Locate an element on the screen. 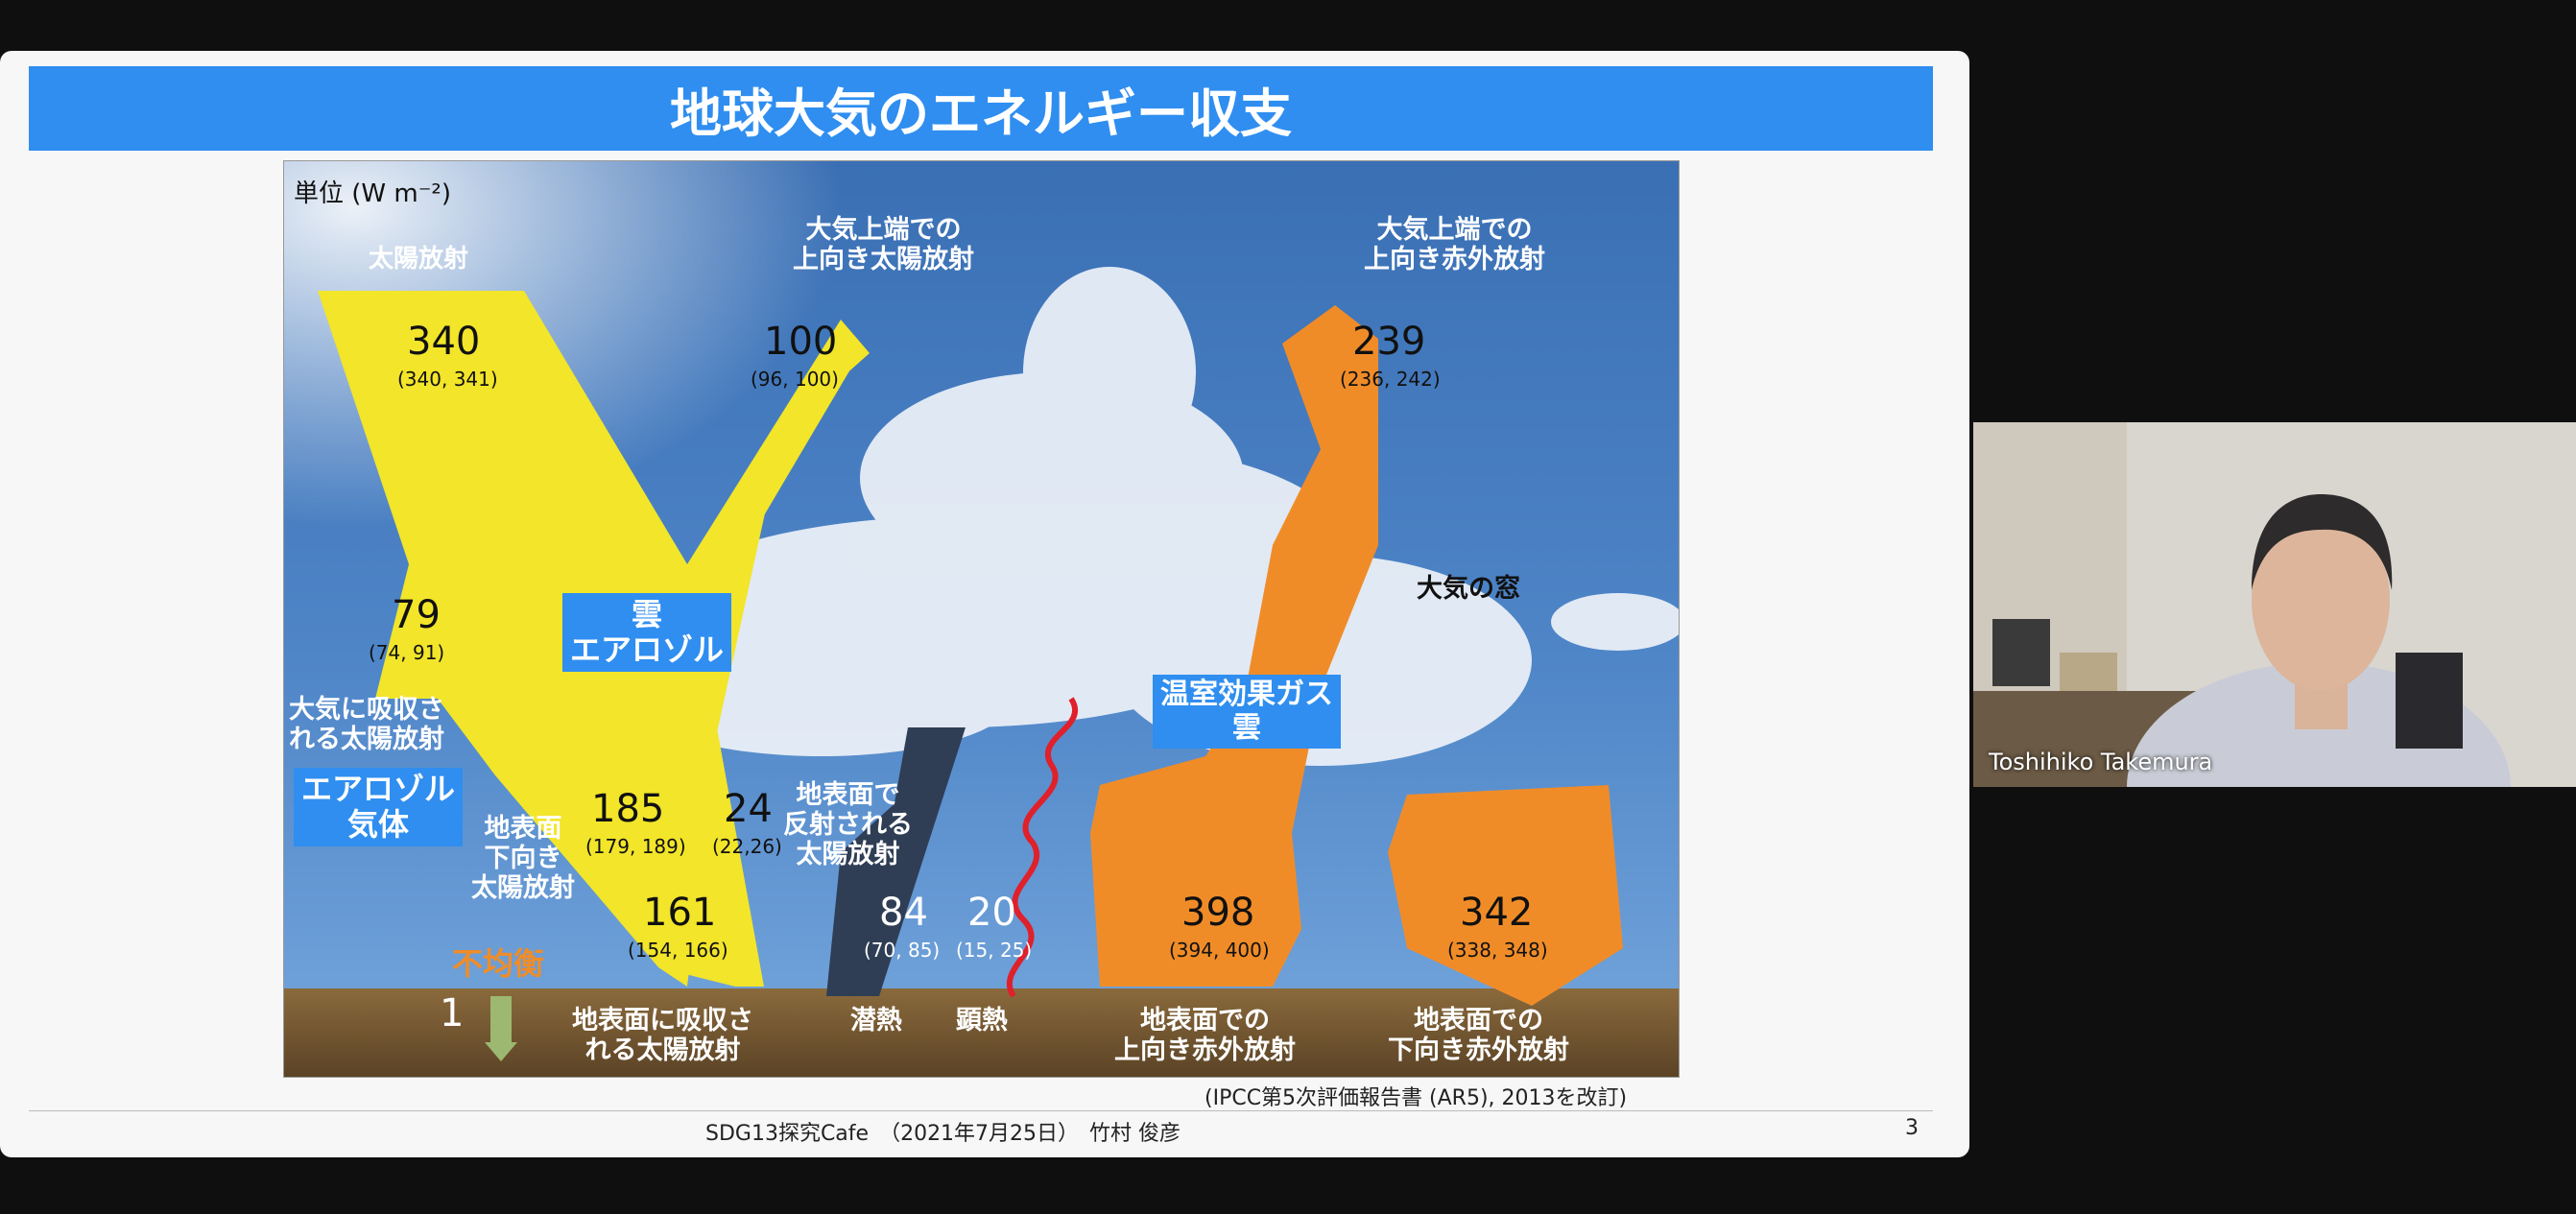 This screenshot has width=2576, height=1214. label-surface-reflected-solar: 地表面で 反射される 太陽放射 is located at coordinates (848, 825).